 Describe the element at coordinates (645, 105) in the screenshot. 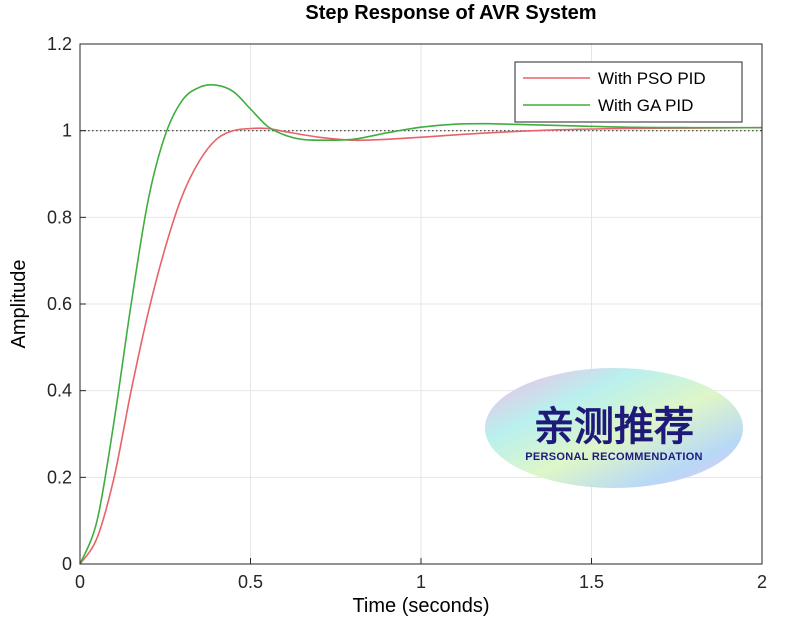

I see `legend-label-ga: With GA PID` at that location.